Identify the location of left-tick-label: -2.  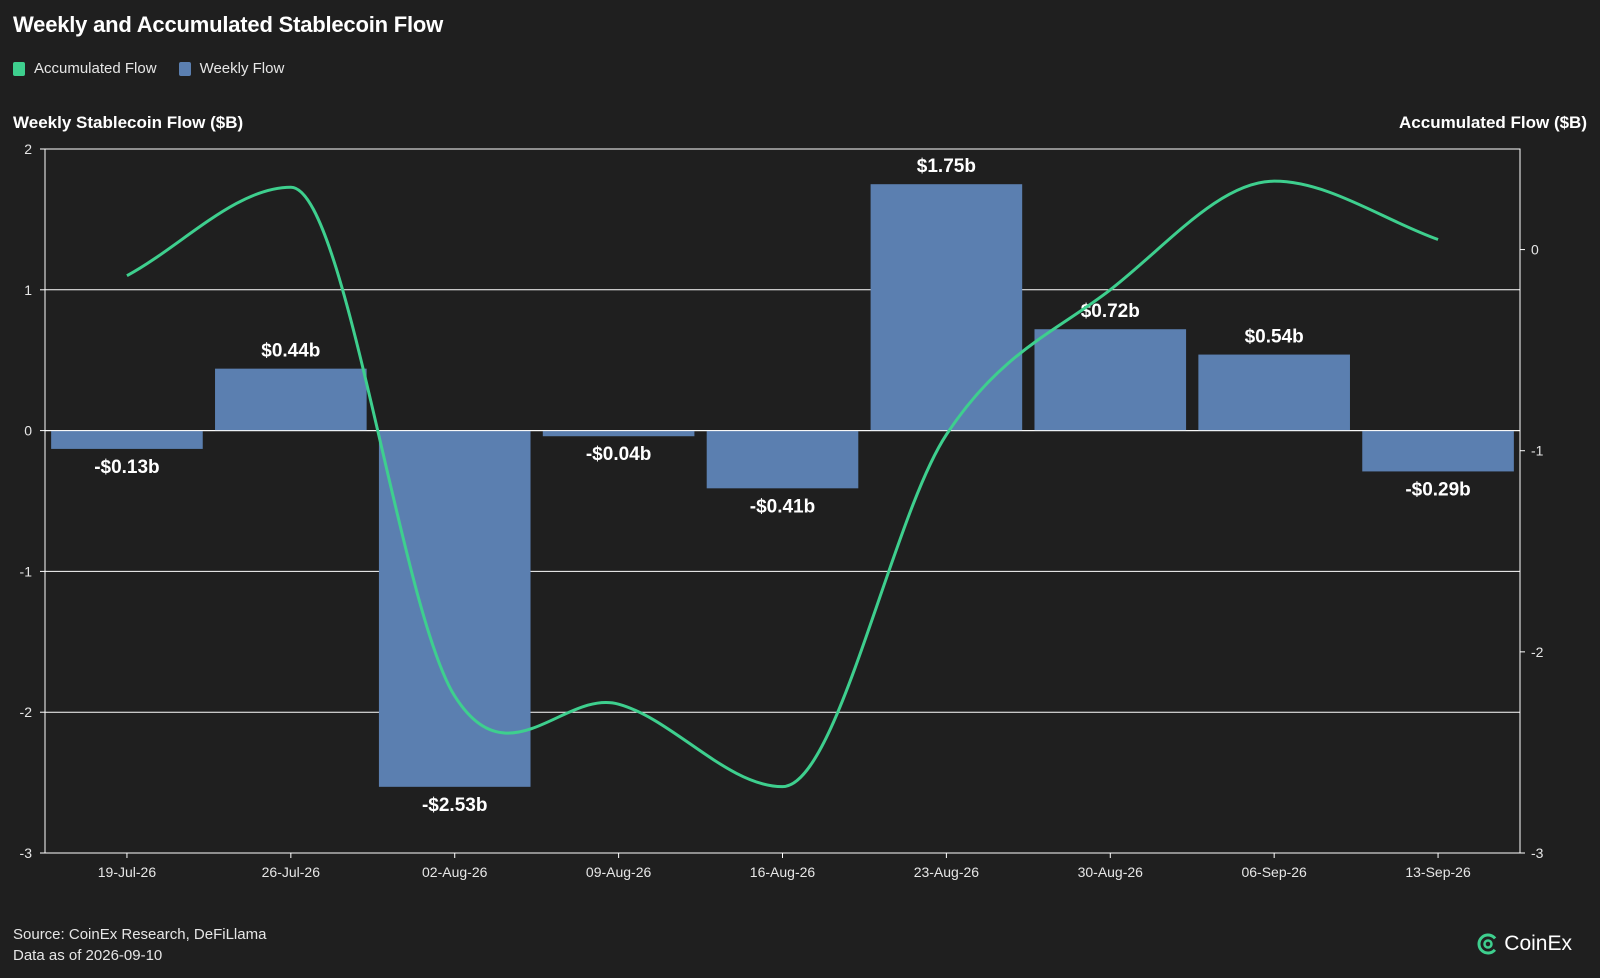
(26, 712).